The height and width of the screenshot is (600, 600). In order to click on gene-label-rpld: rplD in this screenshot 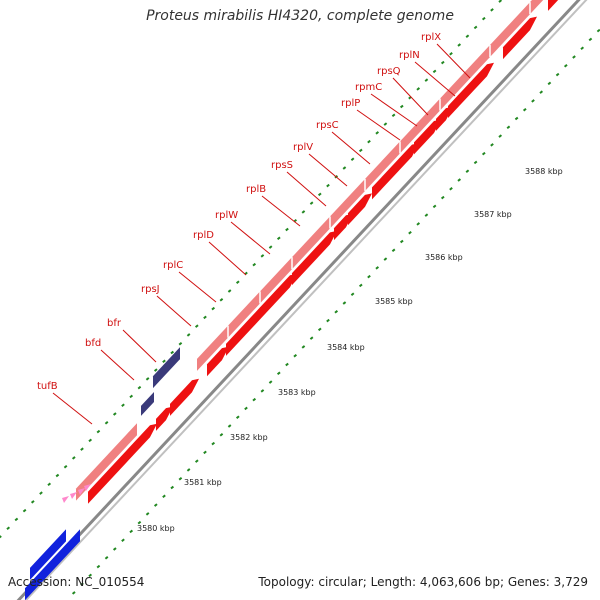, I will do `click(203, 235)`.